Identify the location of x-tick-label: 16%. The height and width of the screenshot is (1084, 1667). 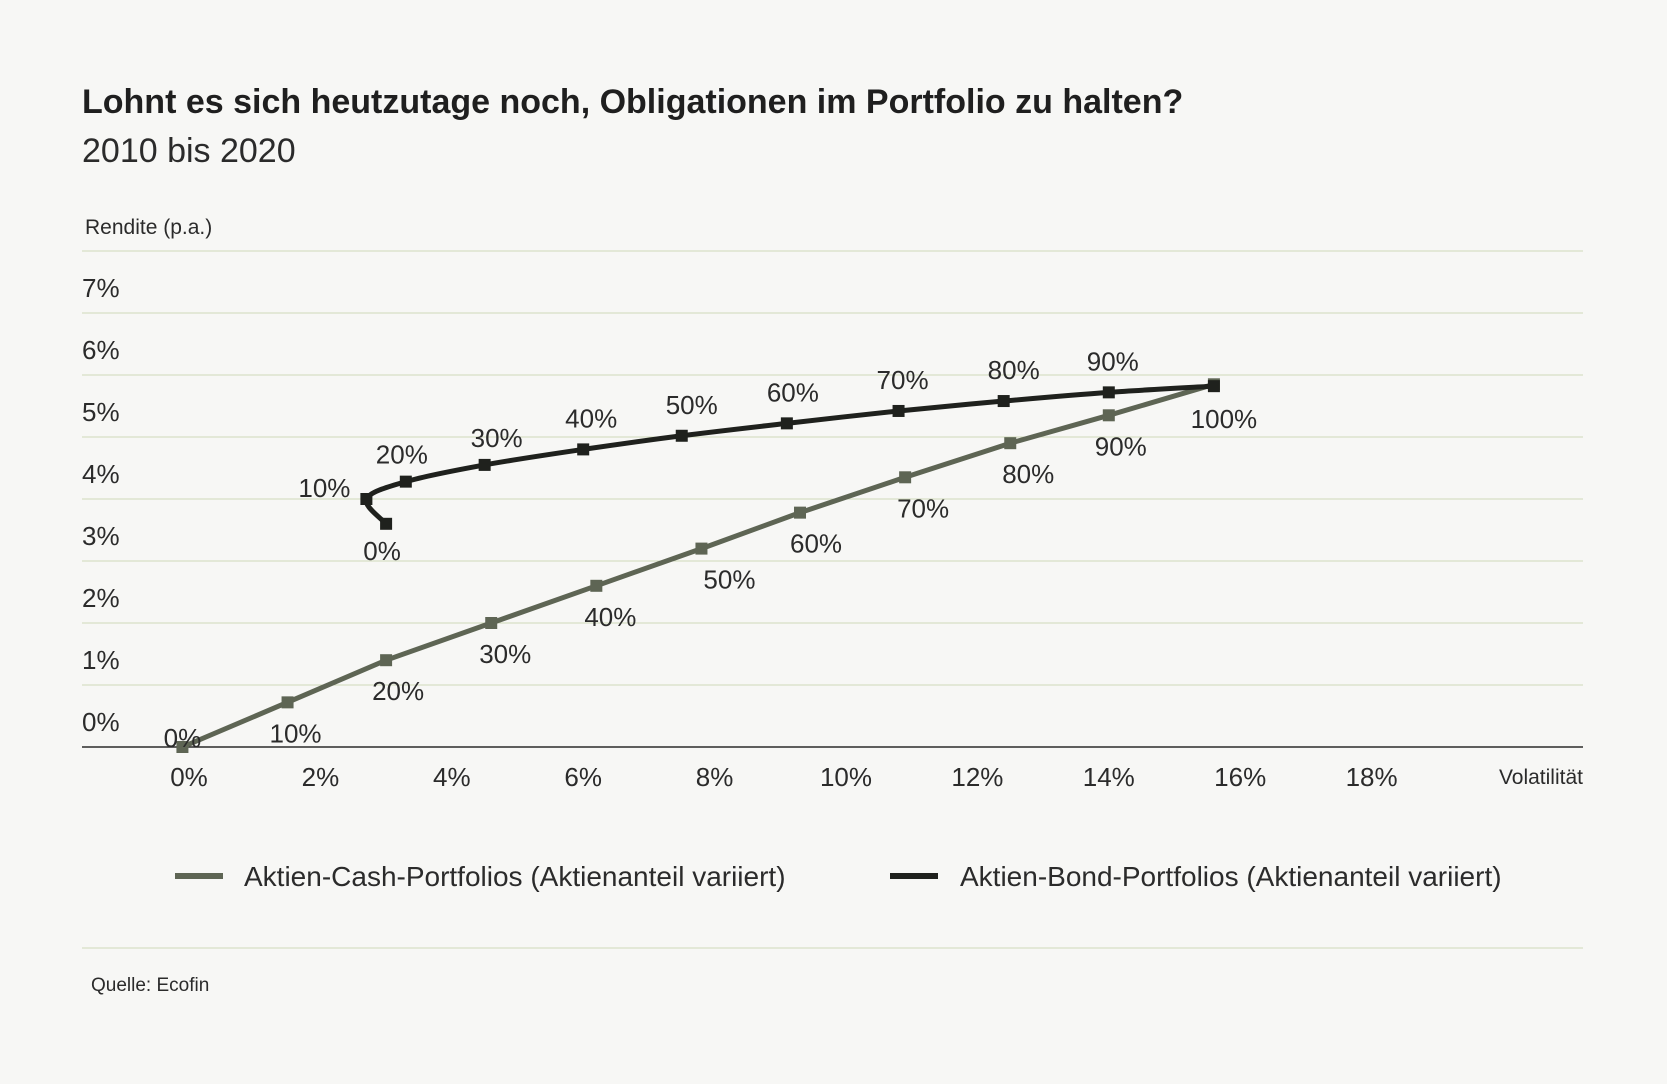
(1240, 777).